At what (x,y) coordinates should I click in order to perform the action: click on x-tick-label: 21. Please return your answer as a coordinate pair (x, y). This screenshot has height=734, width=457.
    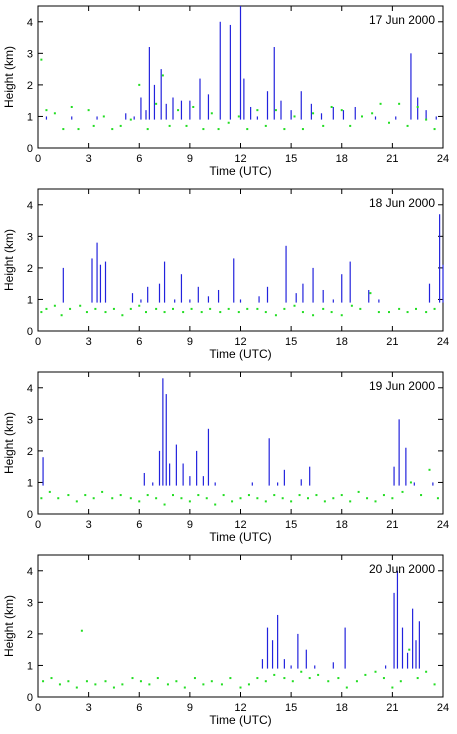
    Looking at the image, I should click on (392, 525).